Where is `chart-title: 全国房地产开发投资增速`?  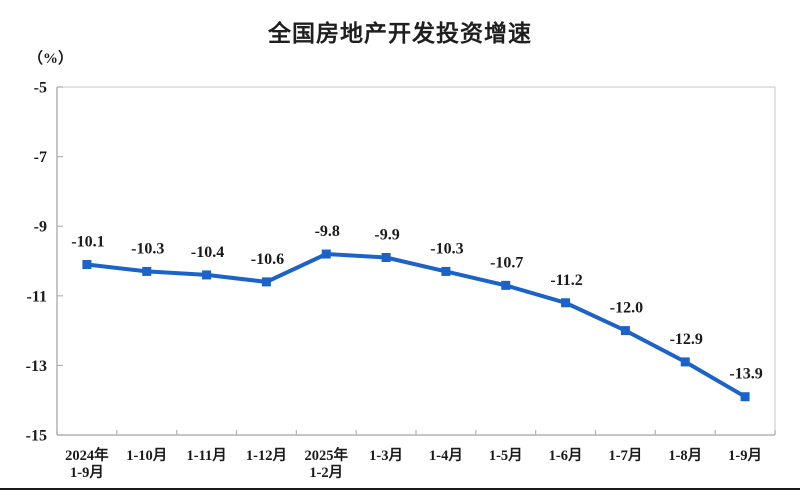
chart-title: 全国房地产开发投资增速 is located at coordinates (400, 33).